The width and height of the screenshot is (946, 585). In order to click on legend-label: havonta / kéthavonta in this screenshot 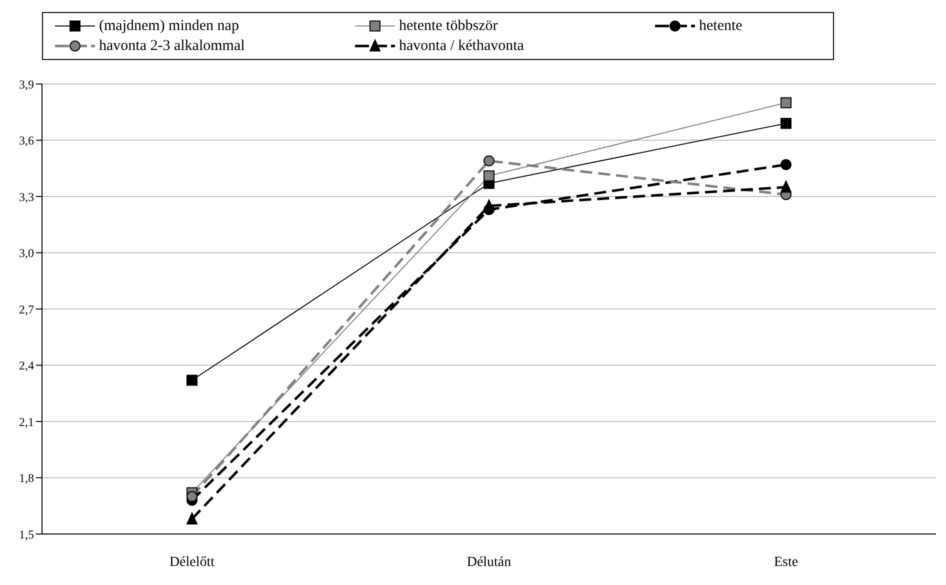, I will do `click(461, 46)`.